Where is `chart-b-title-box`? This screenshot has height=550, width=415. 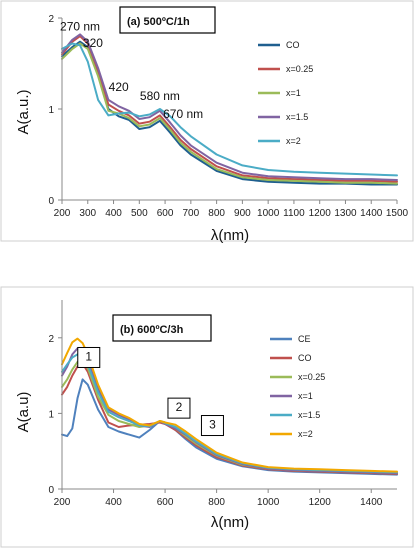 chart-b-title-box is located at coordinates (162, 328).